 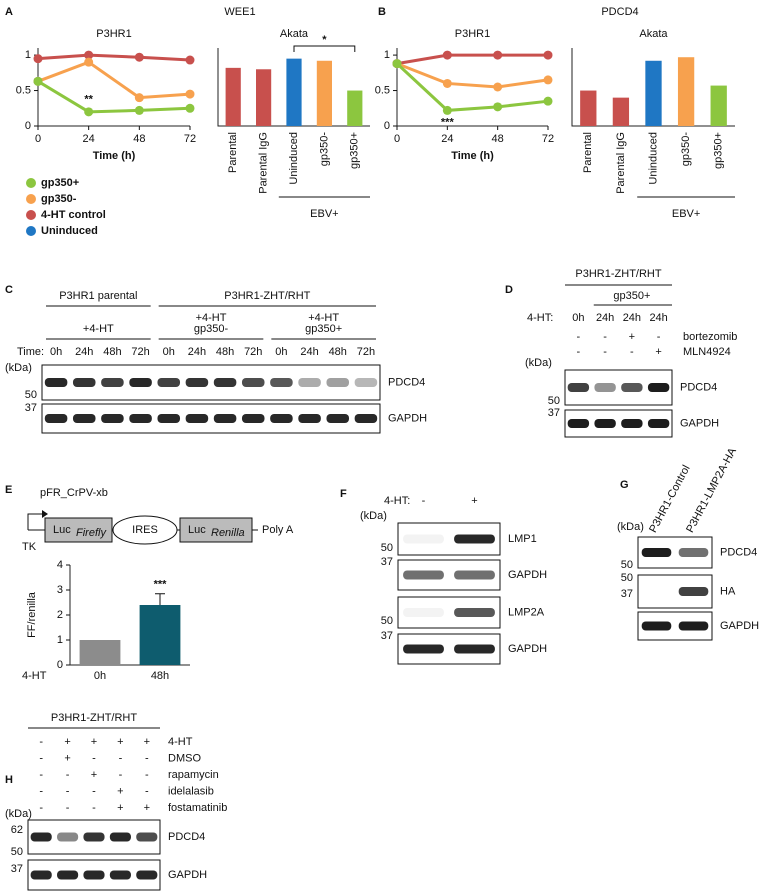 I want to click on sig-bracket, so click(x=324, y=48).